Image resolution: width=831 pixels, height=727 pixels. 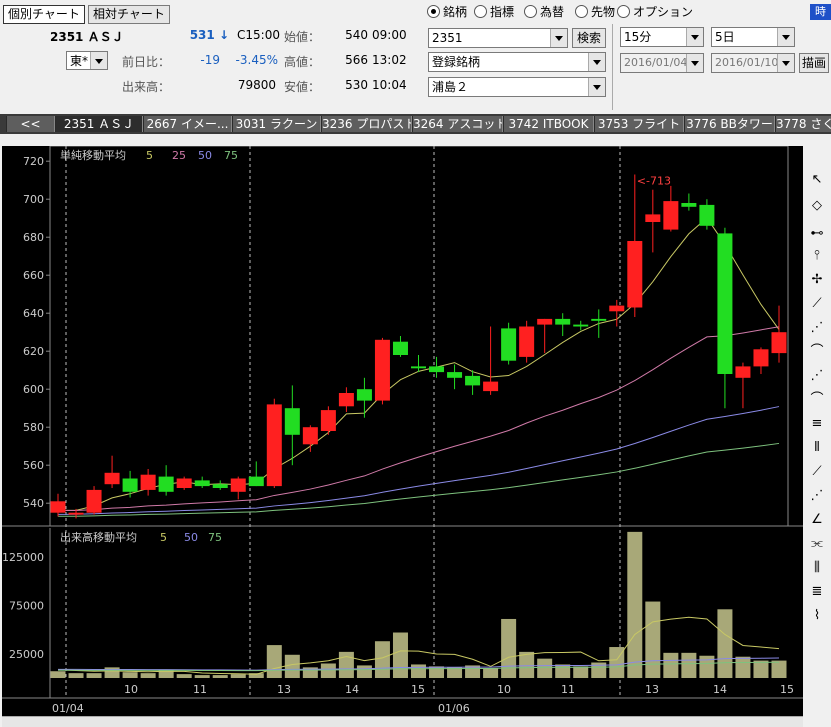 I want to click on stock-tab: 3031 ラクーン, so click(x=276, y=124).